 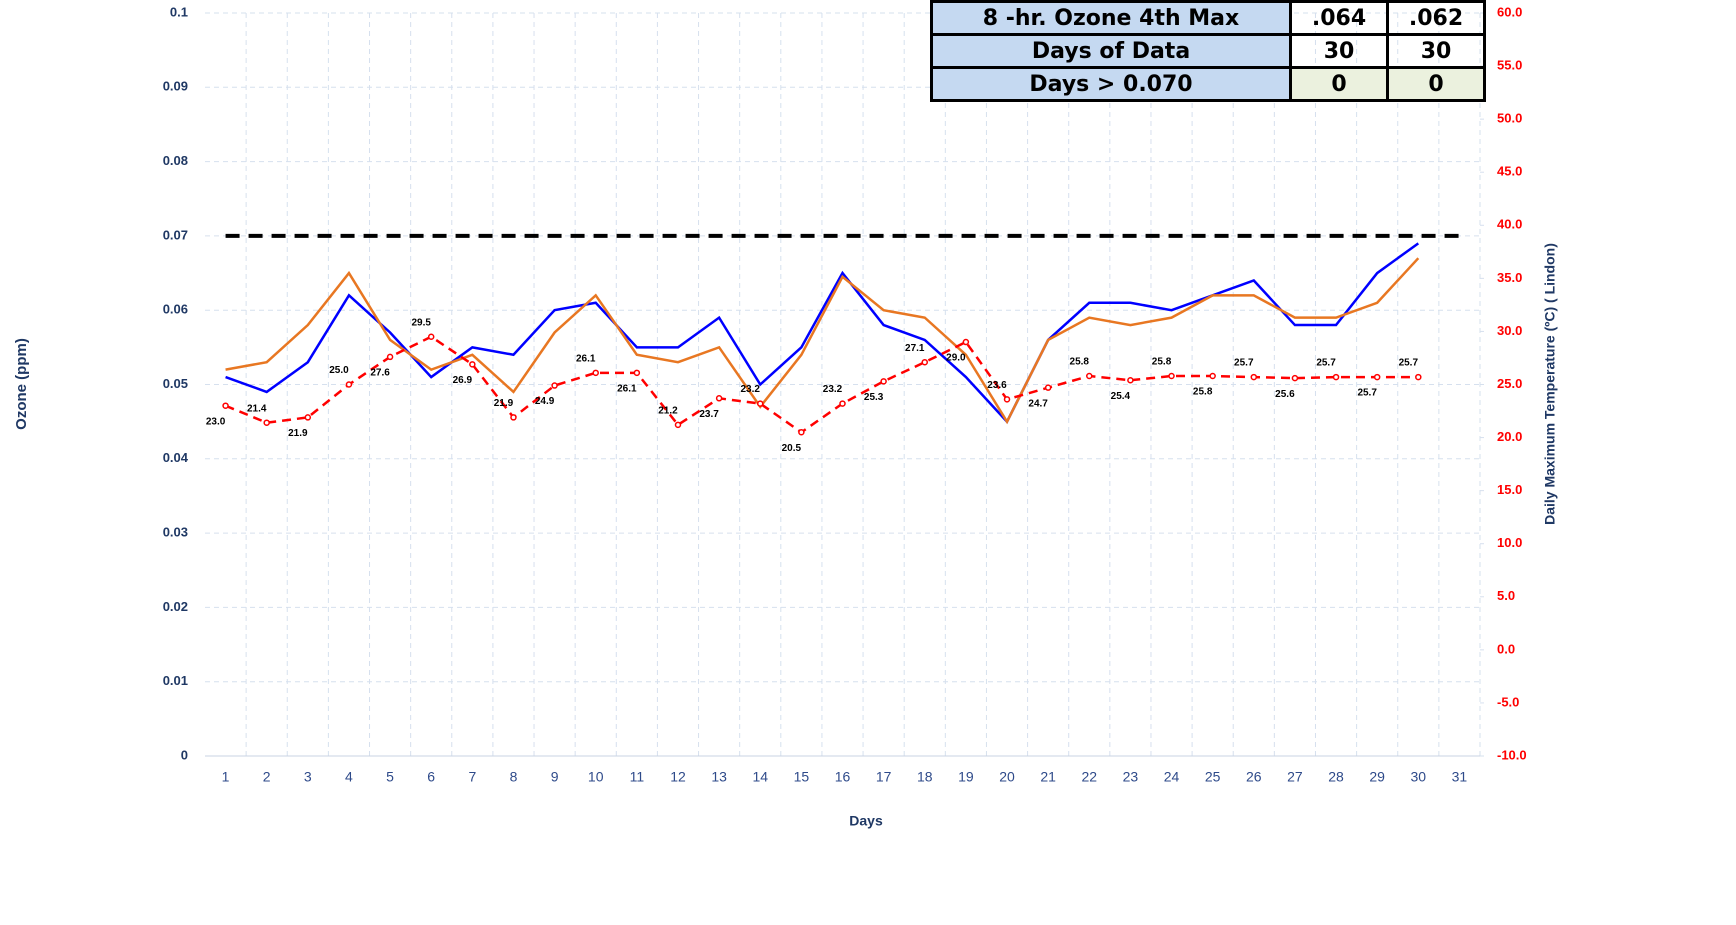 What do you see at coordinates (843, 777) in the screenshot?
I see `x-tick-label: 16` at bounding box center [843, 777].